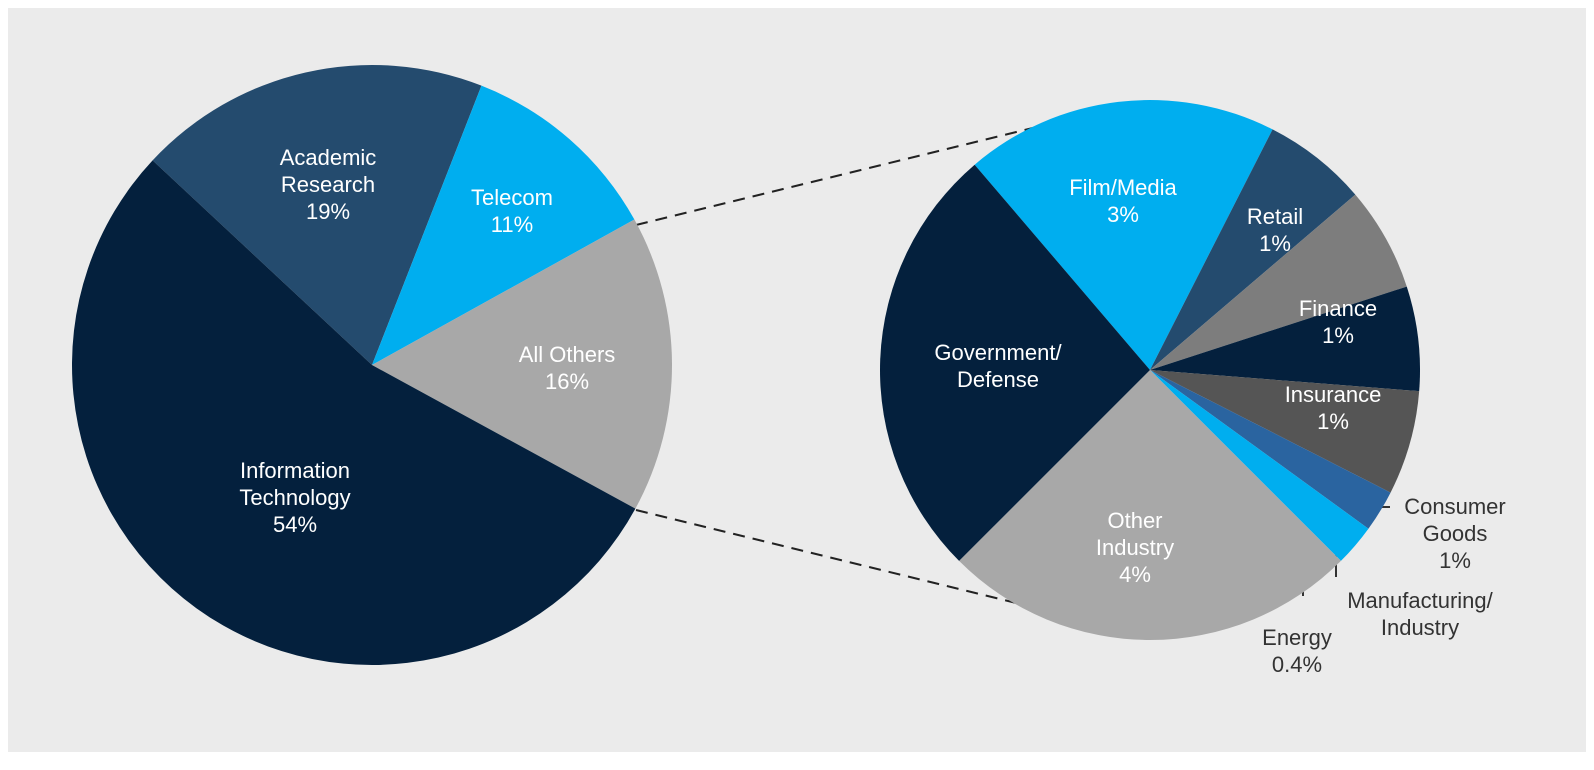 The width and height of the screenshot is (1594, 770). What do you see at coordinates (512, 224) in the screenshot?
I see `value-label: 11%` at bounding box center [512, 224].